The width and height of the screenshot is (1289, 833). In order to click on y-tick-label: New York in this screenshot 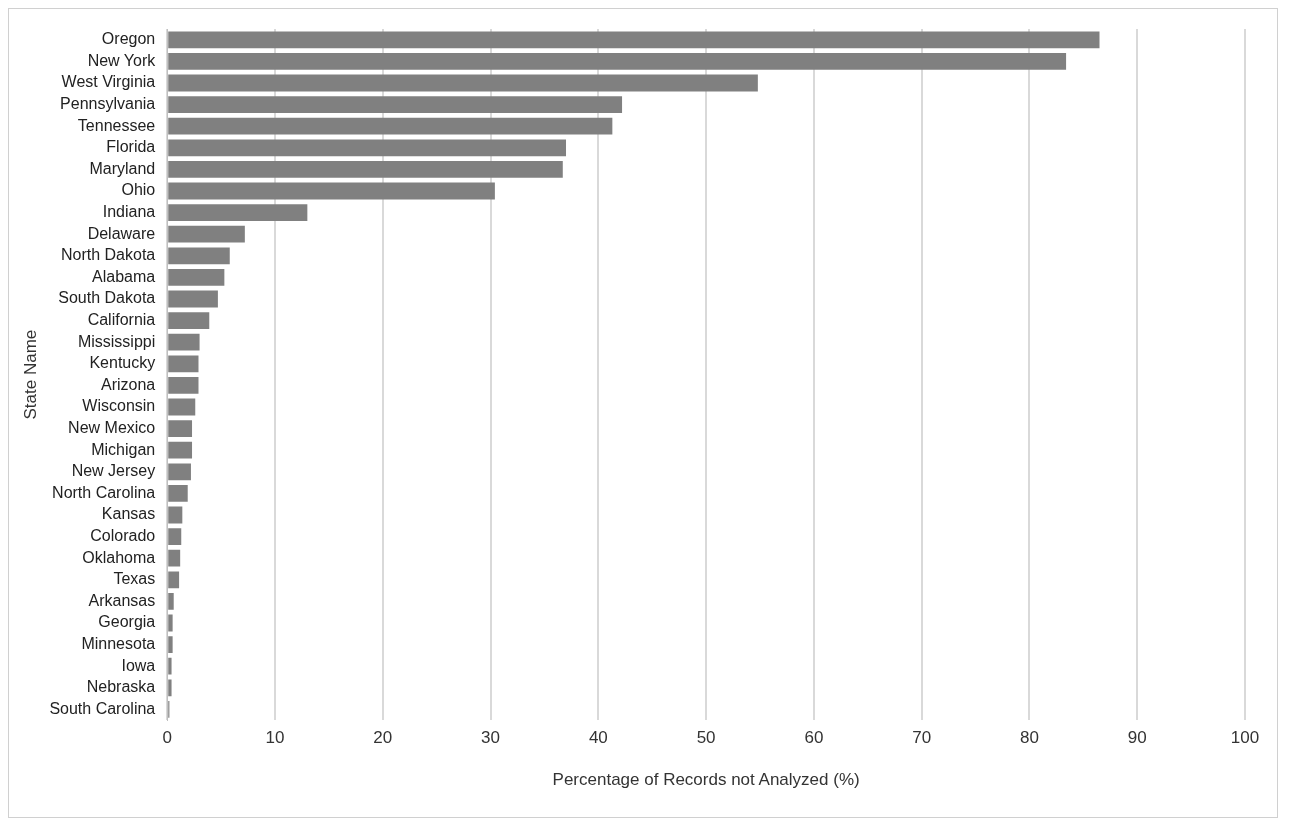, I will do `click(122, 60)`.